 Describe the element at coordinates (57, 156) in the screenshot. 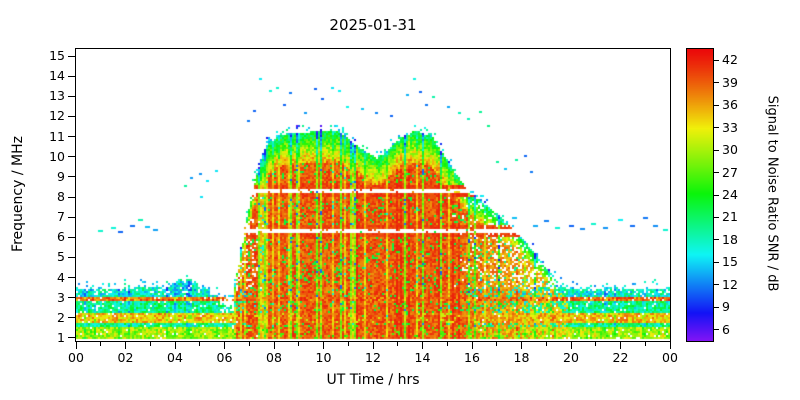

I see `y-tick-label: 10` at that location.